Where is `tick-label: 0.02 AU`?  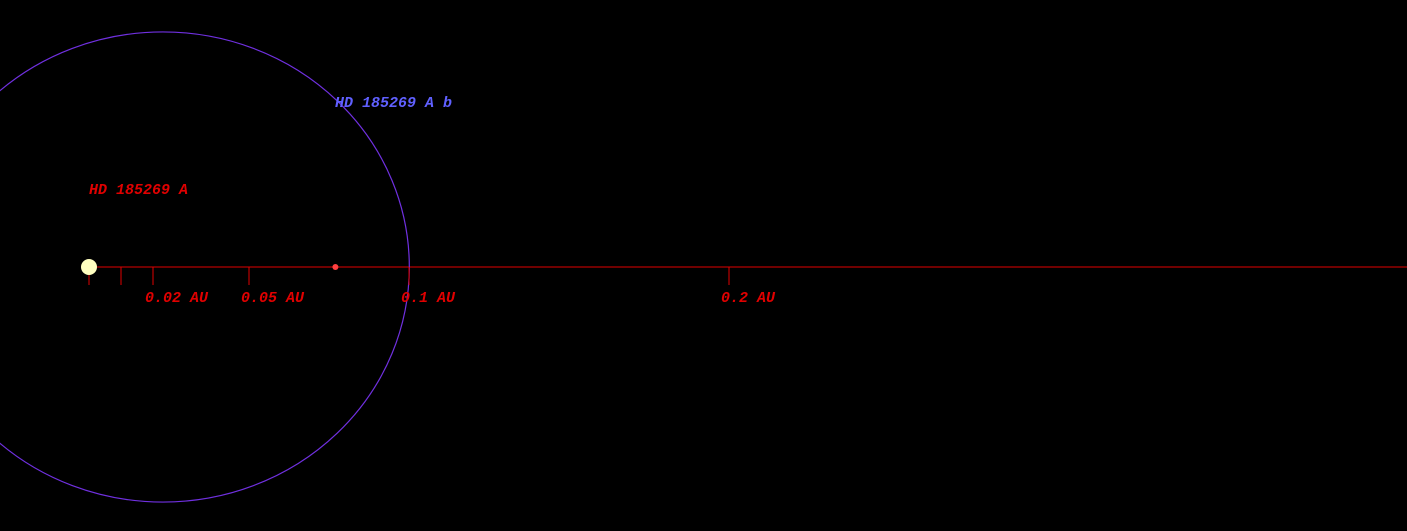
tick-label: 0.02 AU is located at coordinates (177, 298).